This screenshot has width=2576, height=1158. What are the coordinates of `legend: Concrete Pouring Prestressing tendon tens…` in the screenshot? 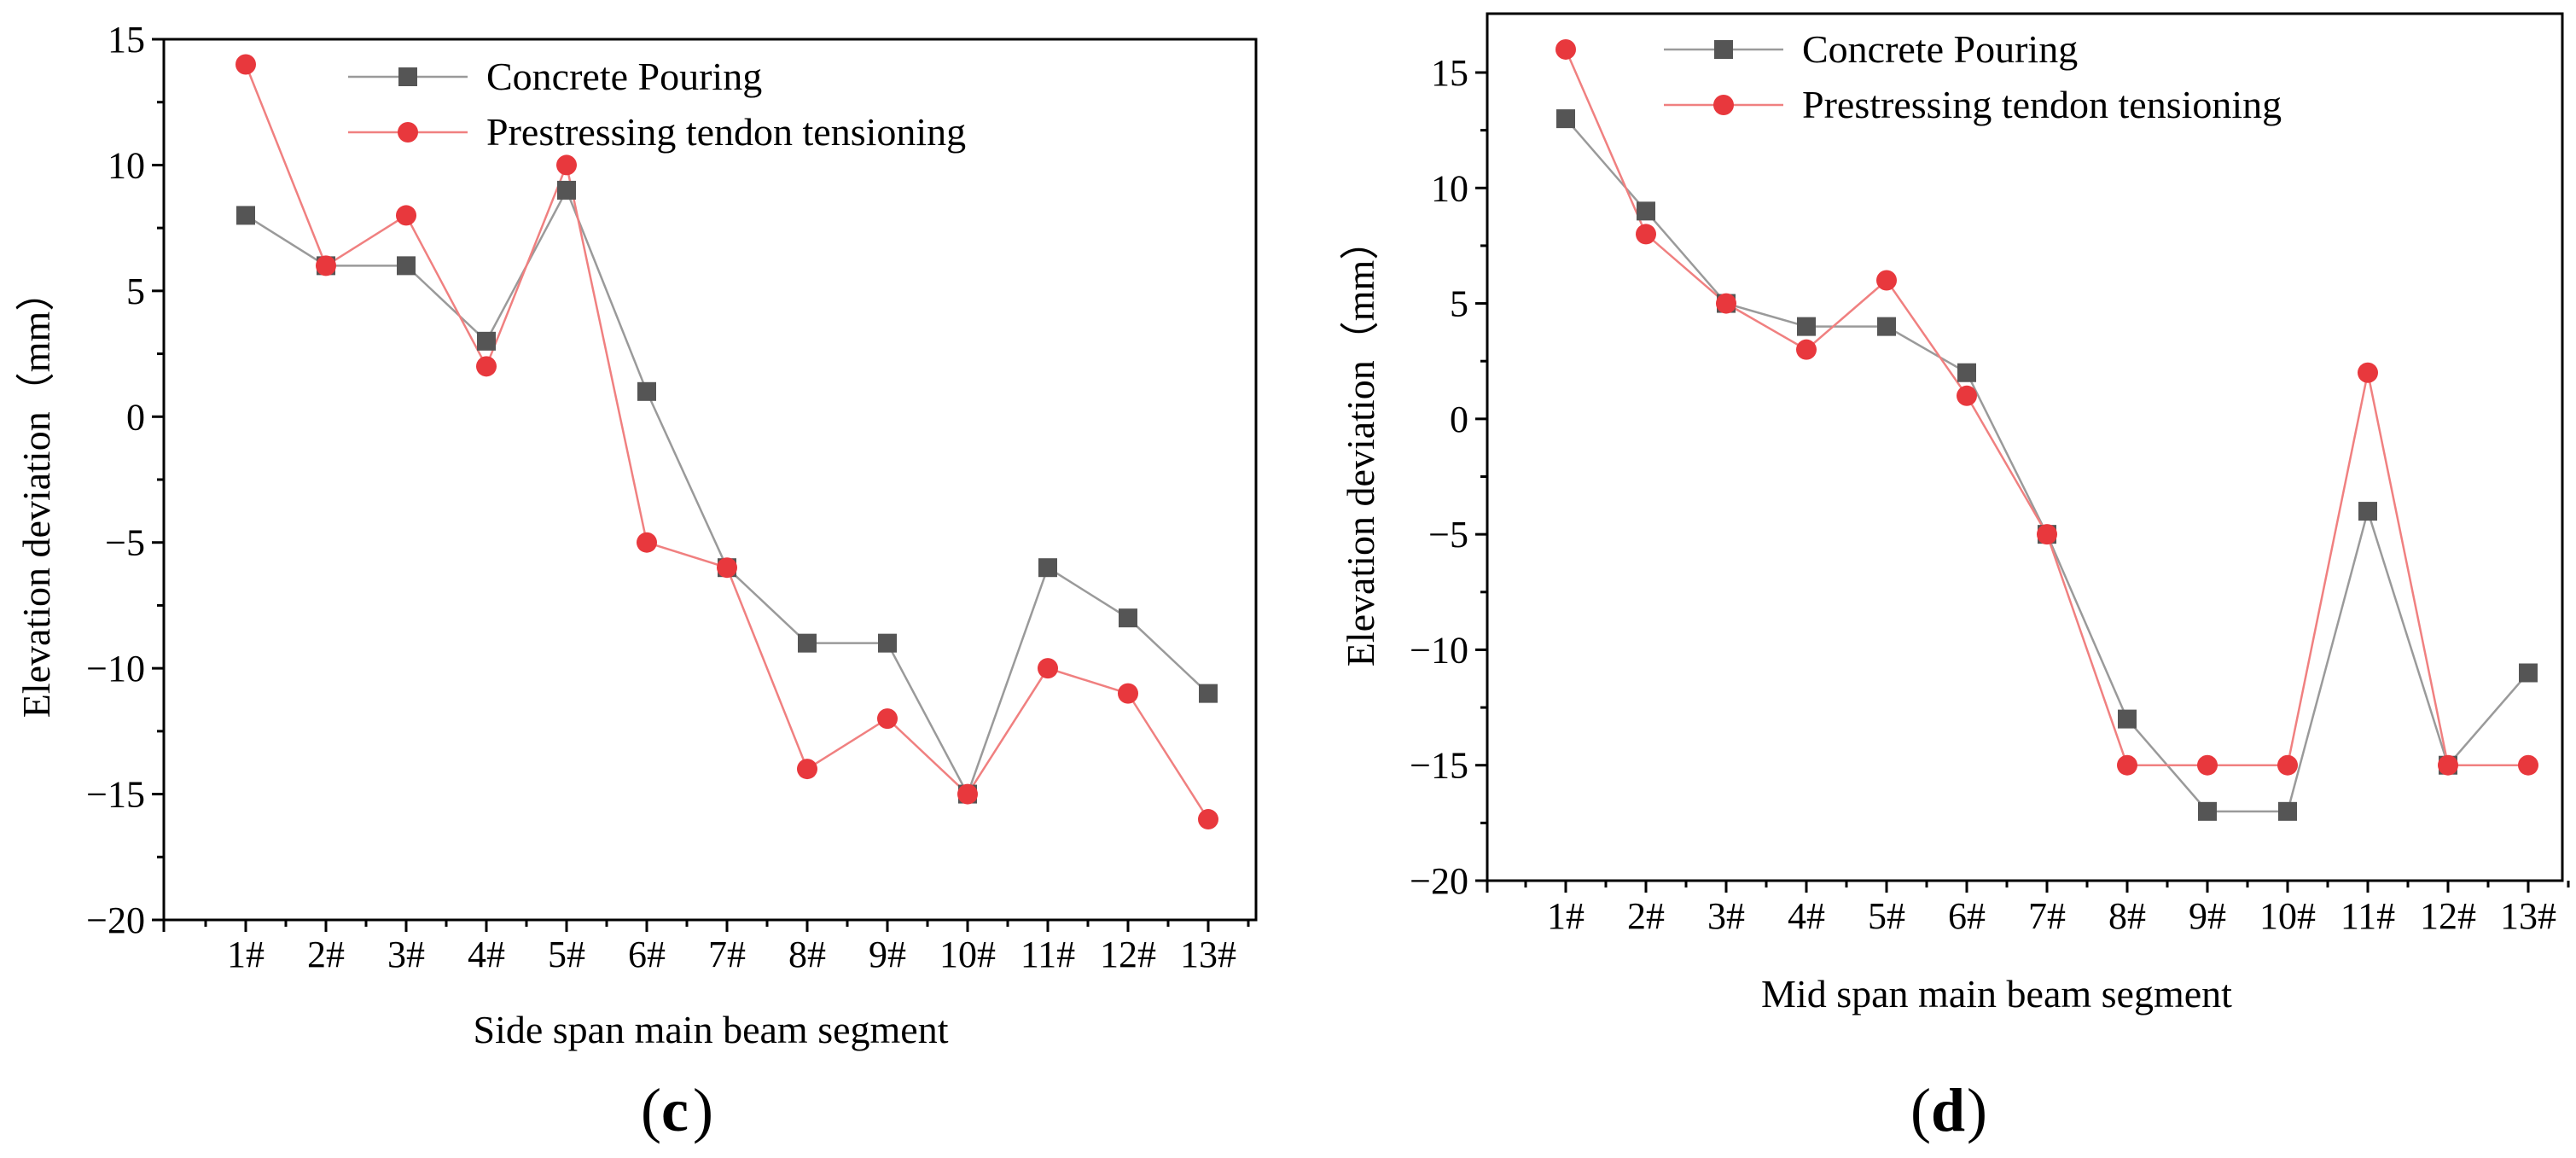 It's located at (657, 104).